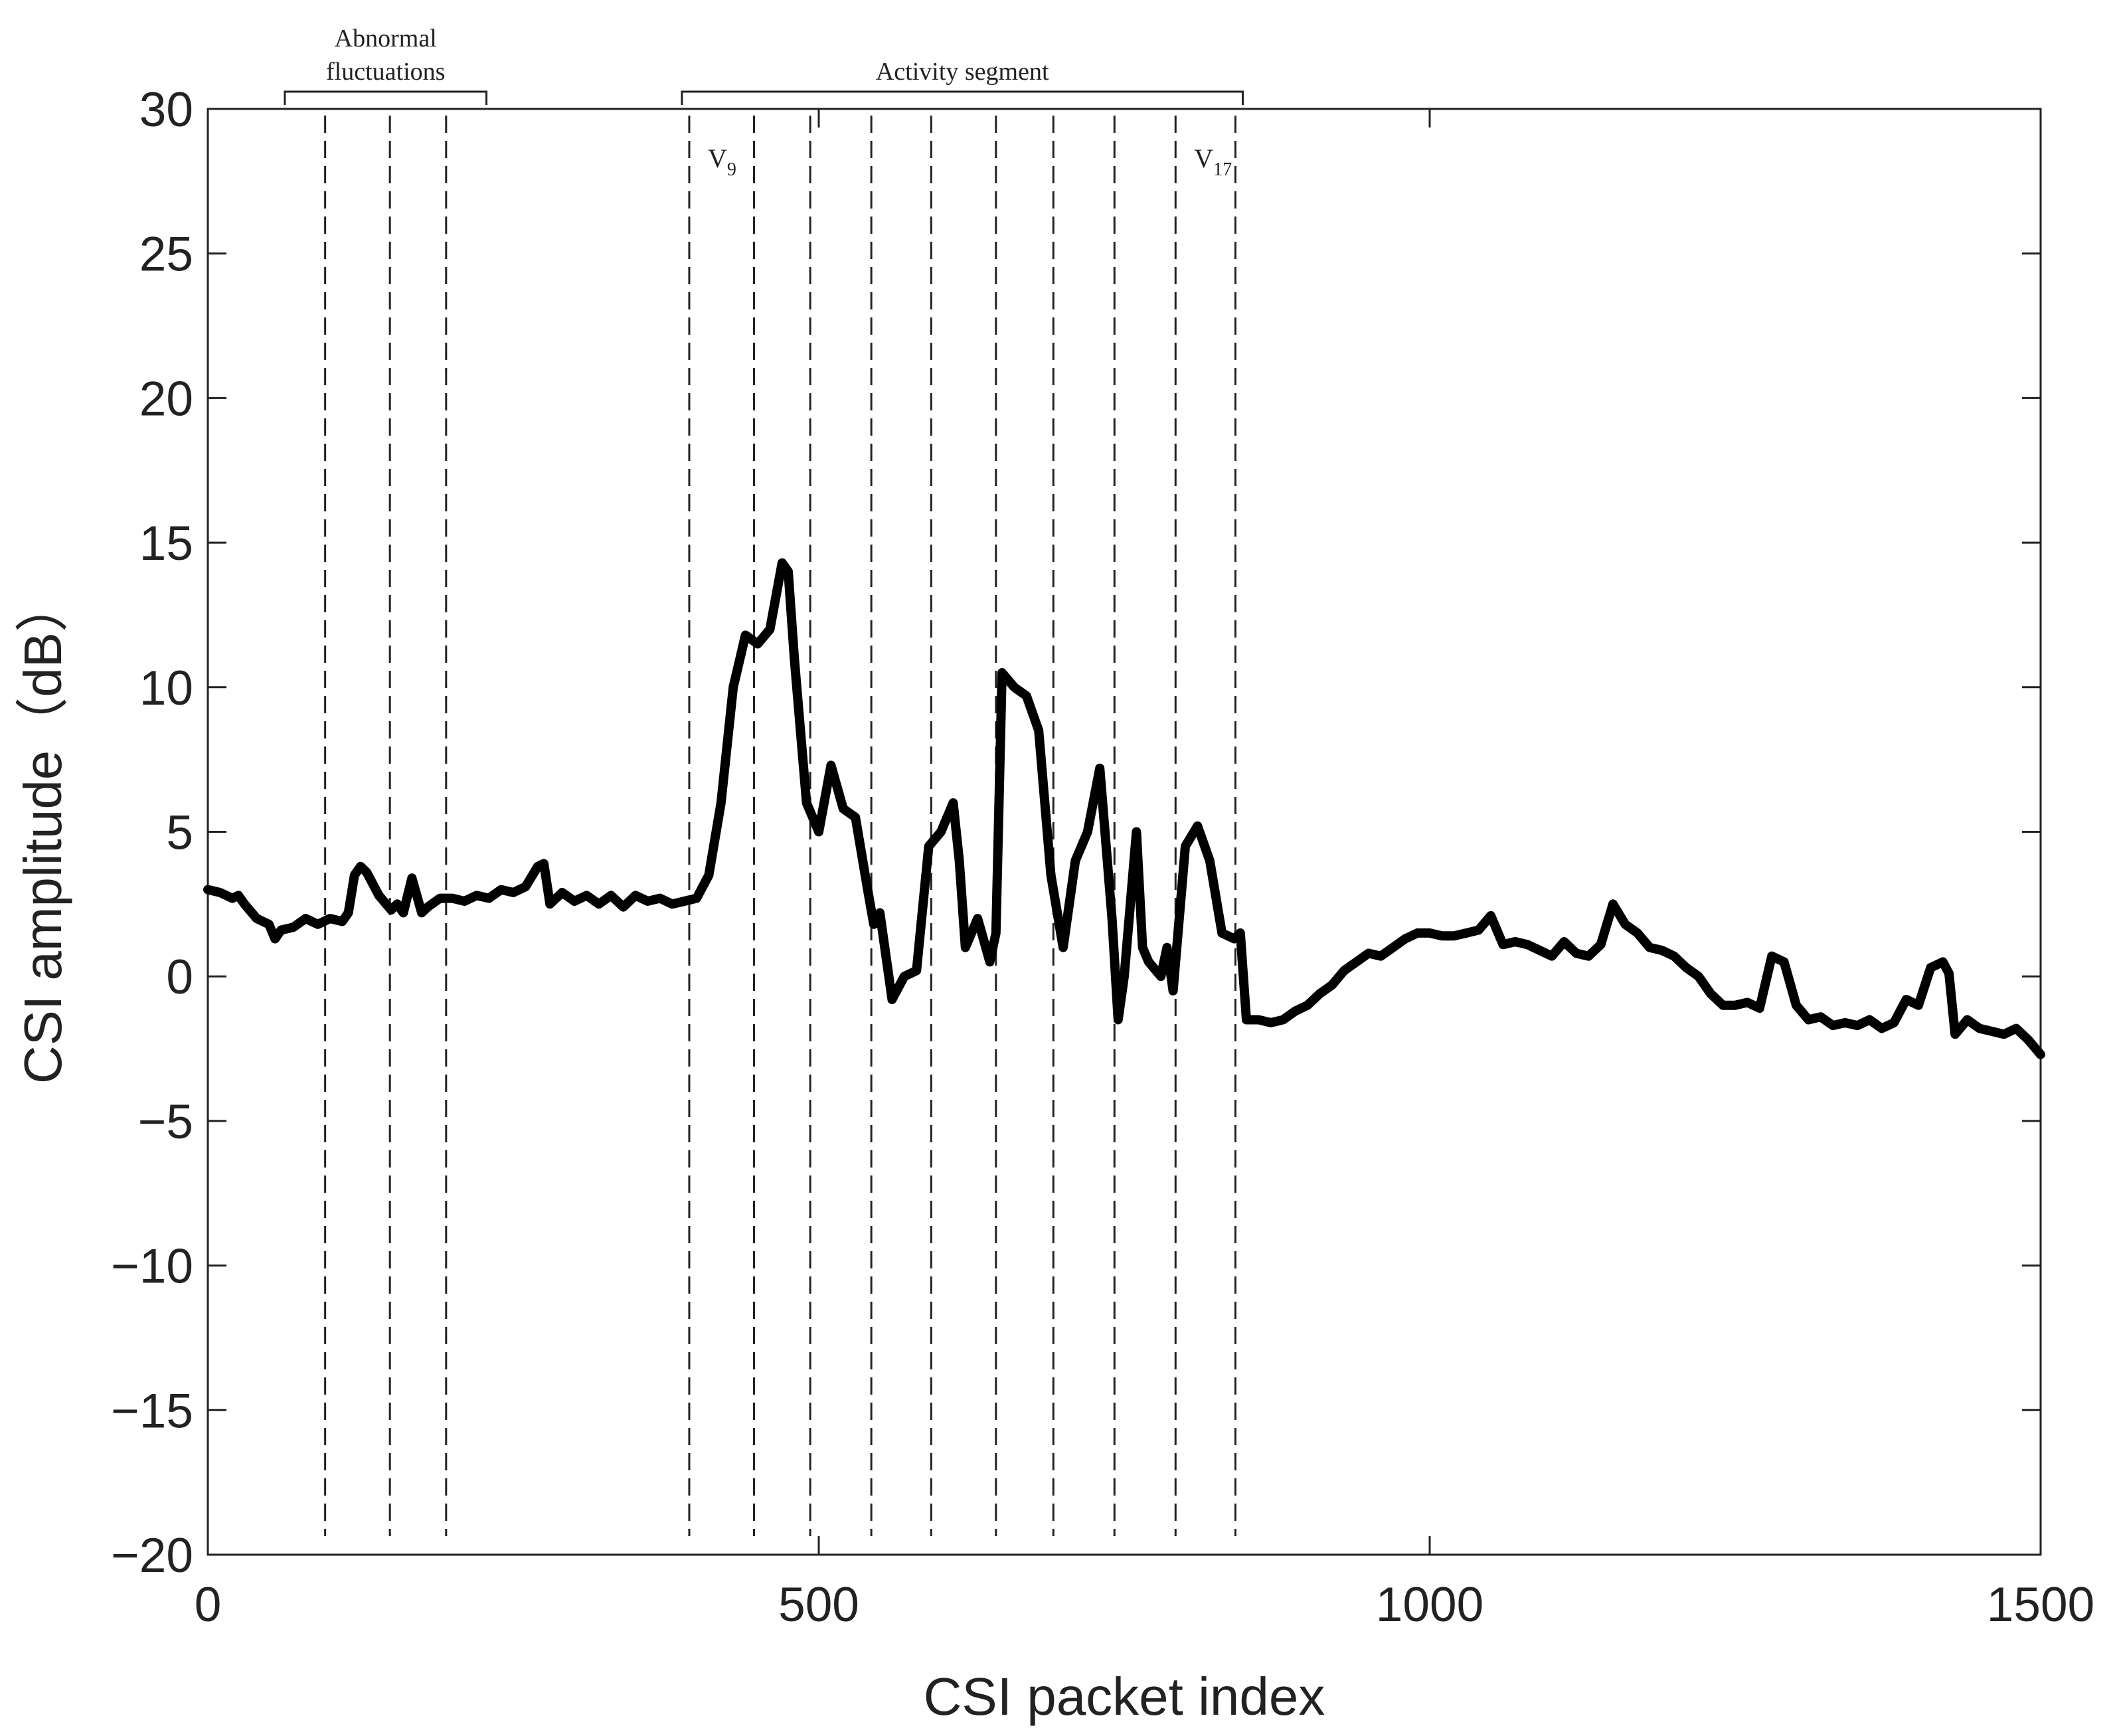 This screenshot has height=1736, width=2113. Describe the element at coordinates (166, 688) in the screenshot. I see `y-tick-label: 10` at that location.